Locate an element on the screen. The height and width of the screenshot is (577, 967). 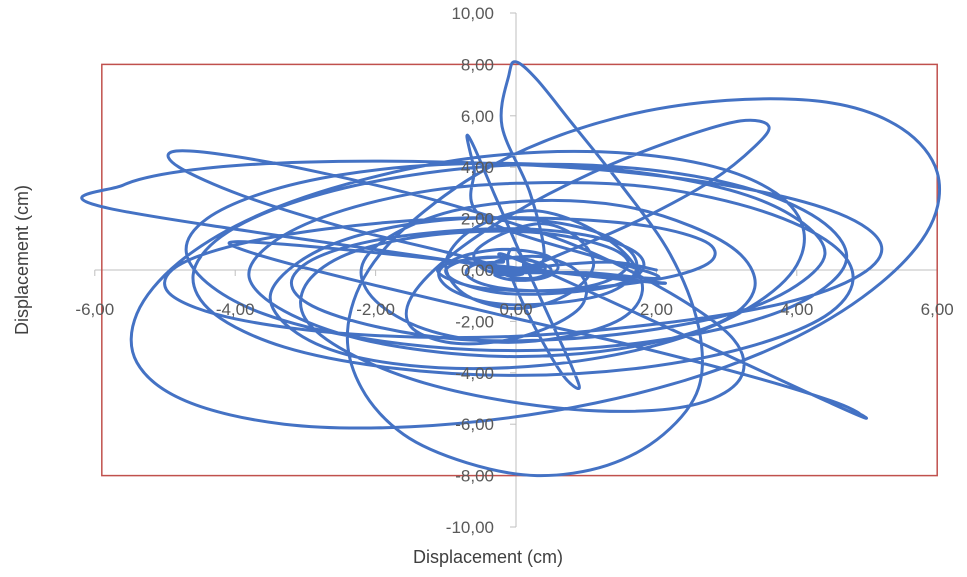
y-tick-label: 4,00 is located at coordinates (477, 167).